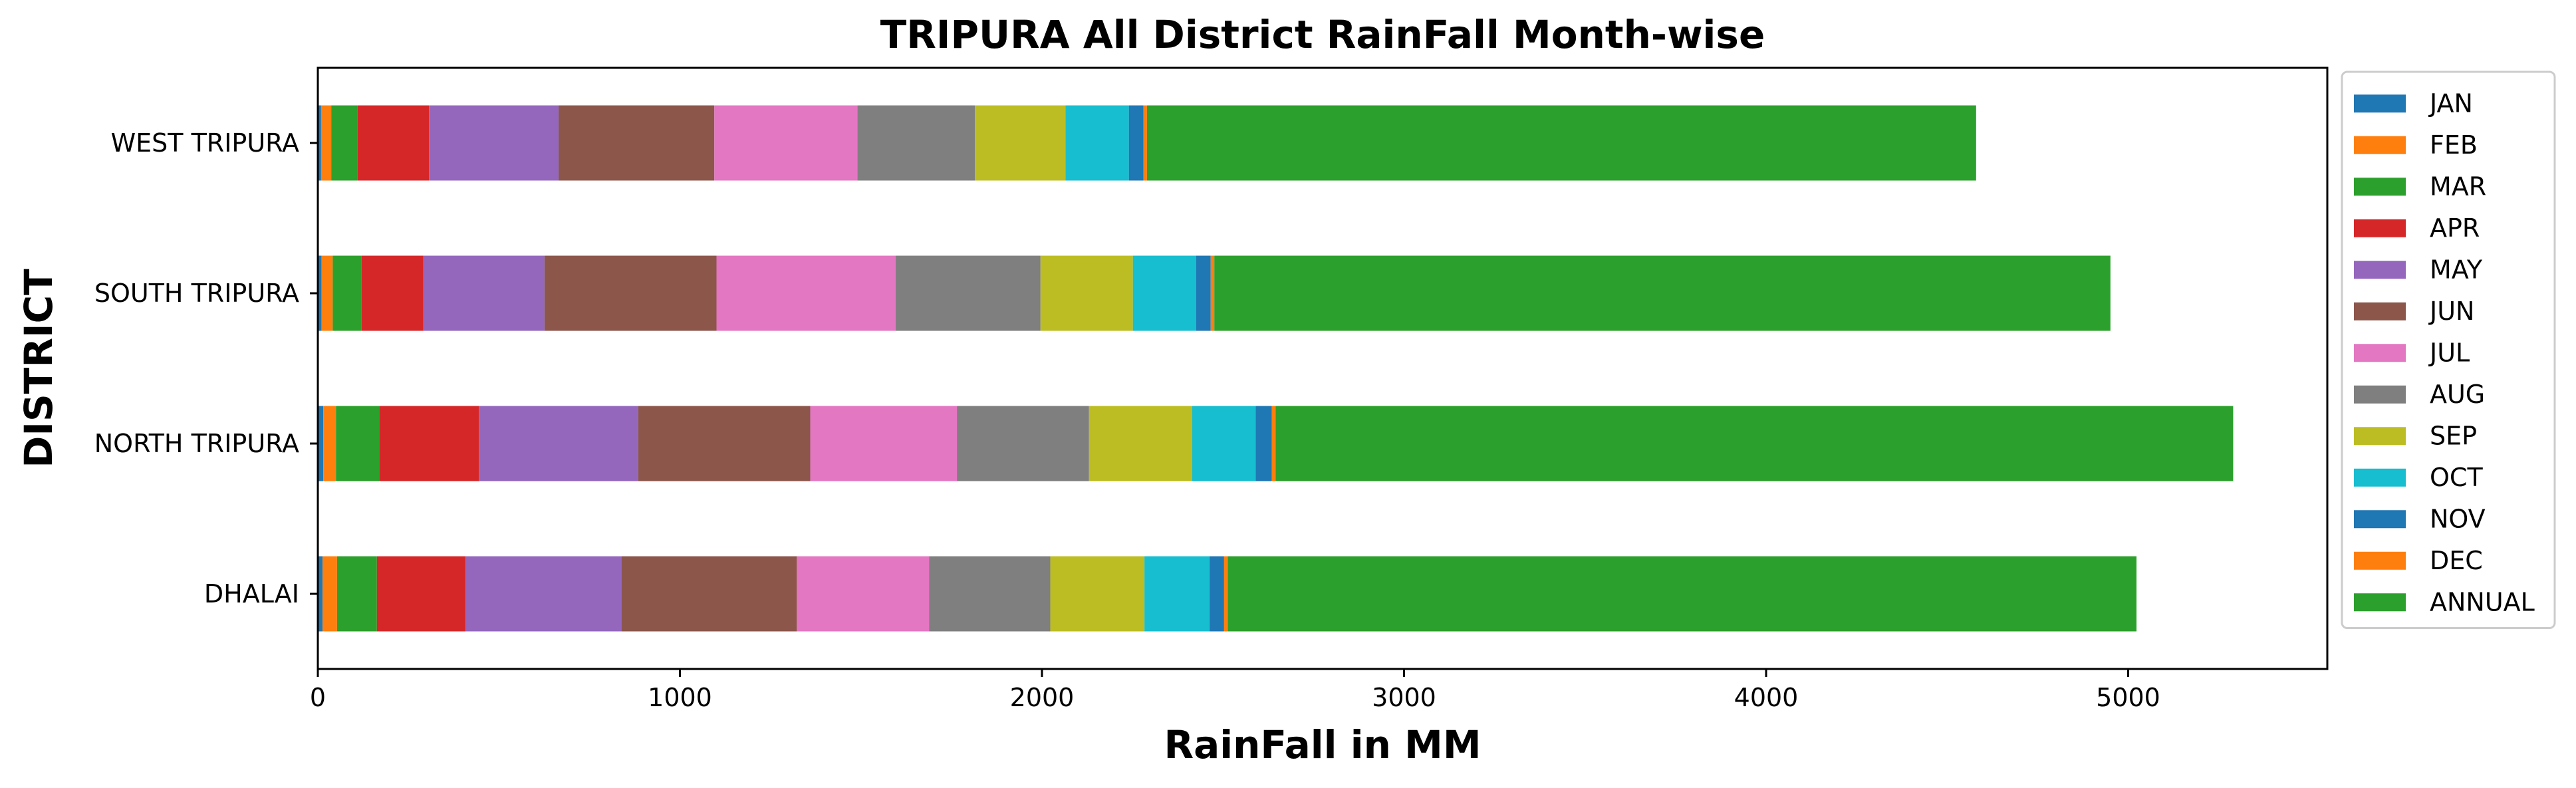  What do you see at coordinates (1754, 444) in the screenshot?
I see `bar-north-tripura-annual` at bounding box center [1754, 444].